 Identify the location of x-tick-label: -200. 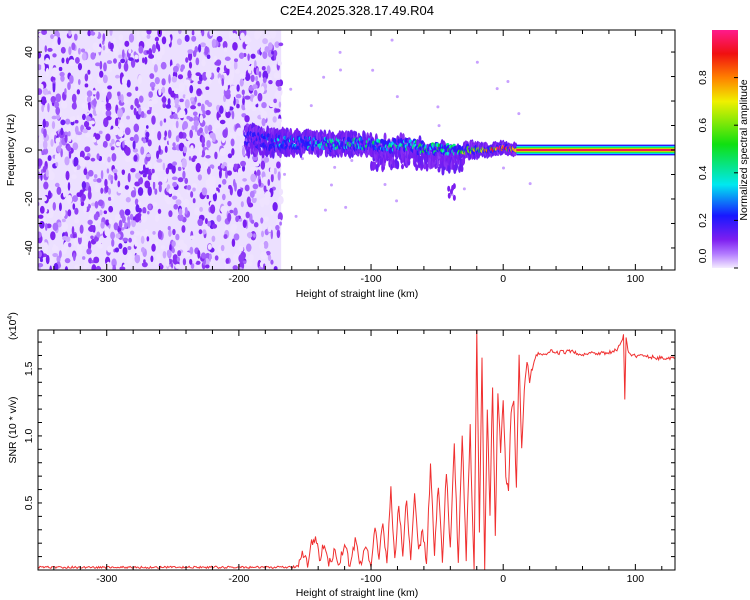
(238, 279).